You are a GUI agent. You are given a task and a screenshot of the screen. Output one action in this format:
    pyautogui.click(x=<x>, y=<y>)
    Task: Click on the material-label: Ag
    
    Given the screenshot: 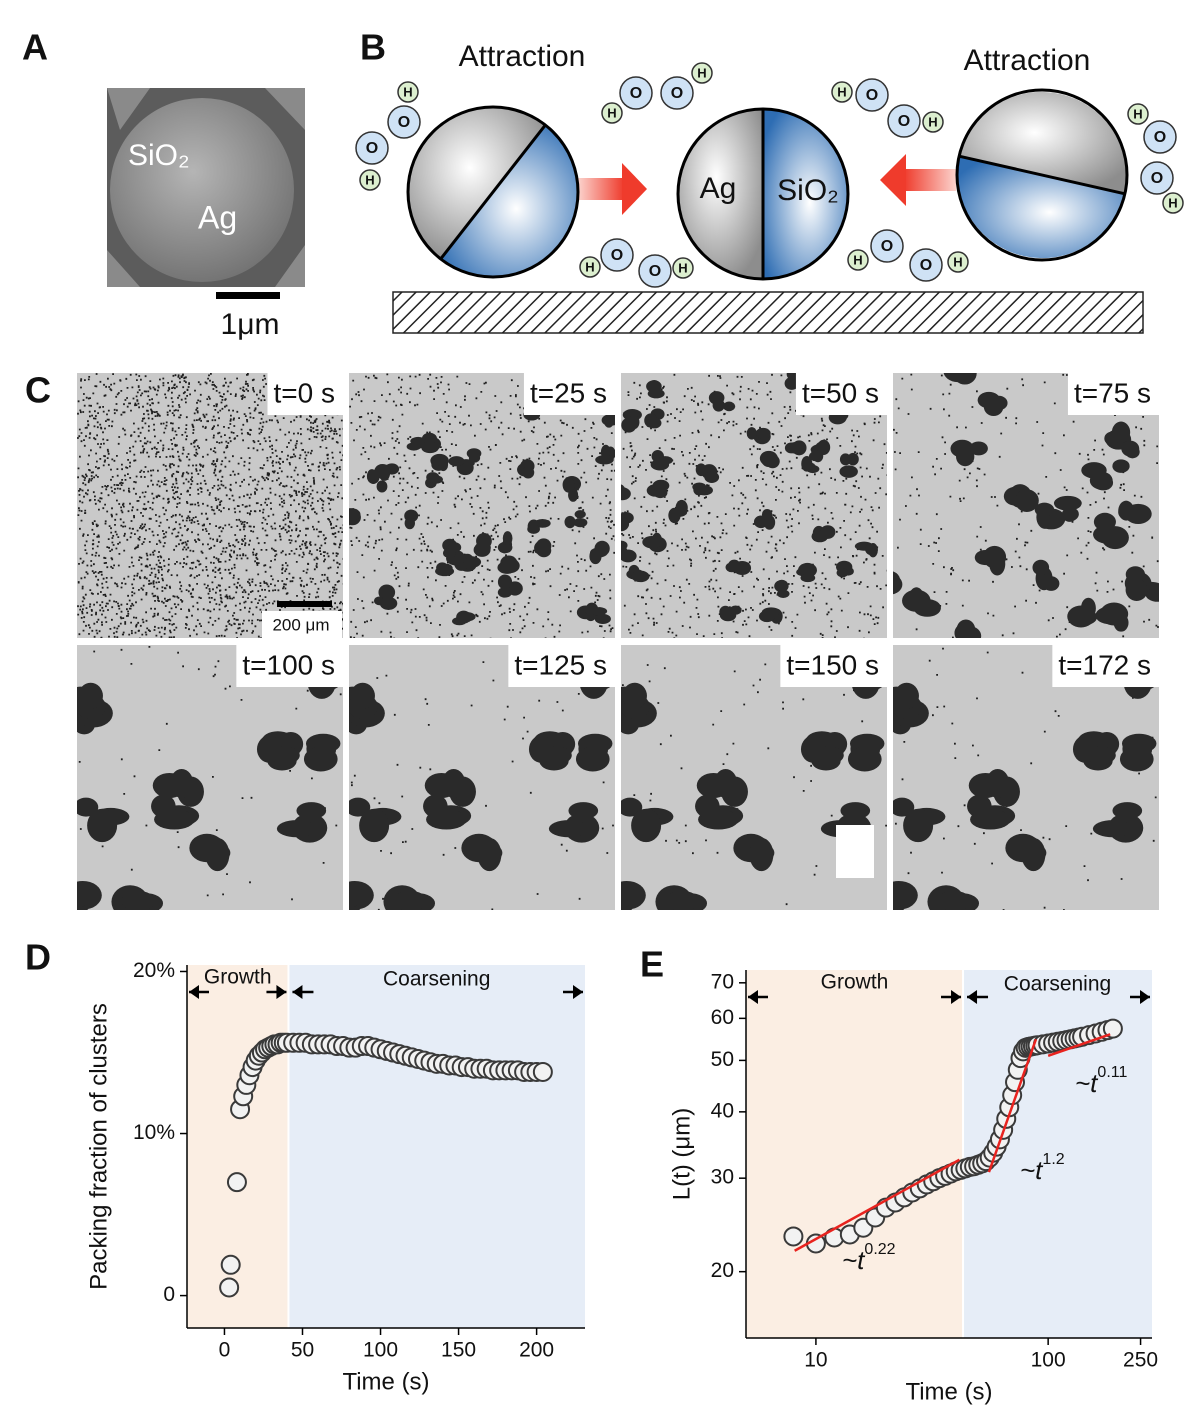 What is the action you would take?
    pyautogui.click(x=217, y=217)
    